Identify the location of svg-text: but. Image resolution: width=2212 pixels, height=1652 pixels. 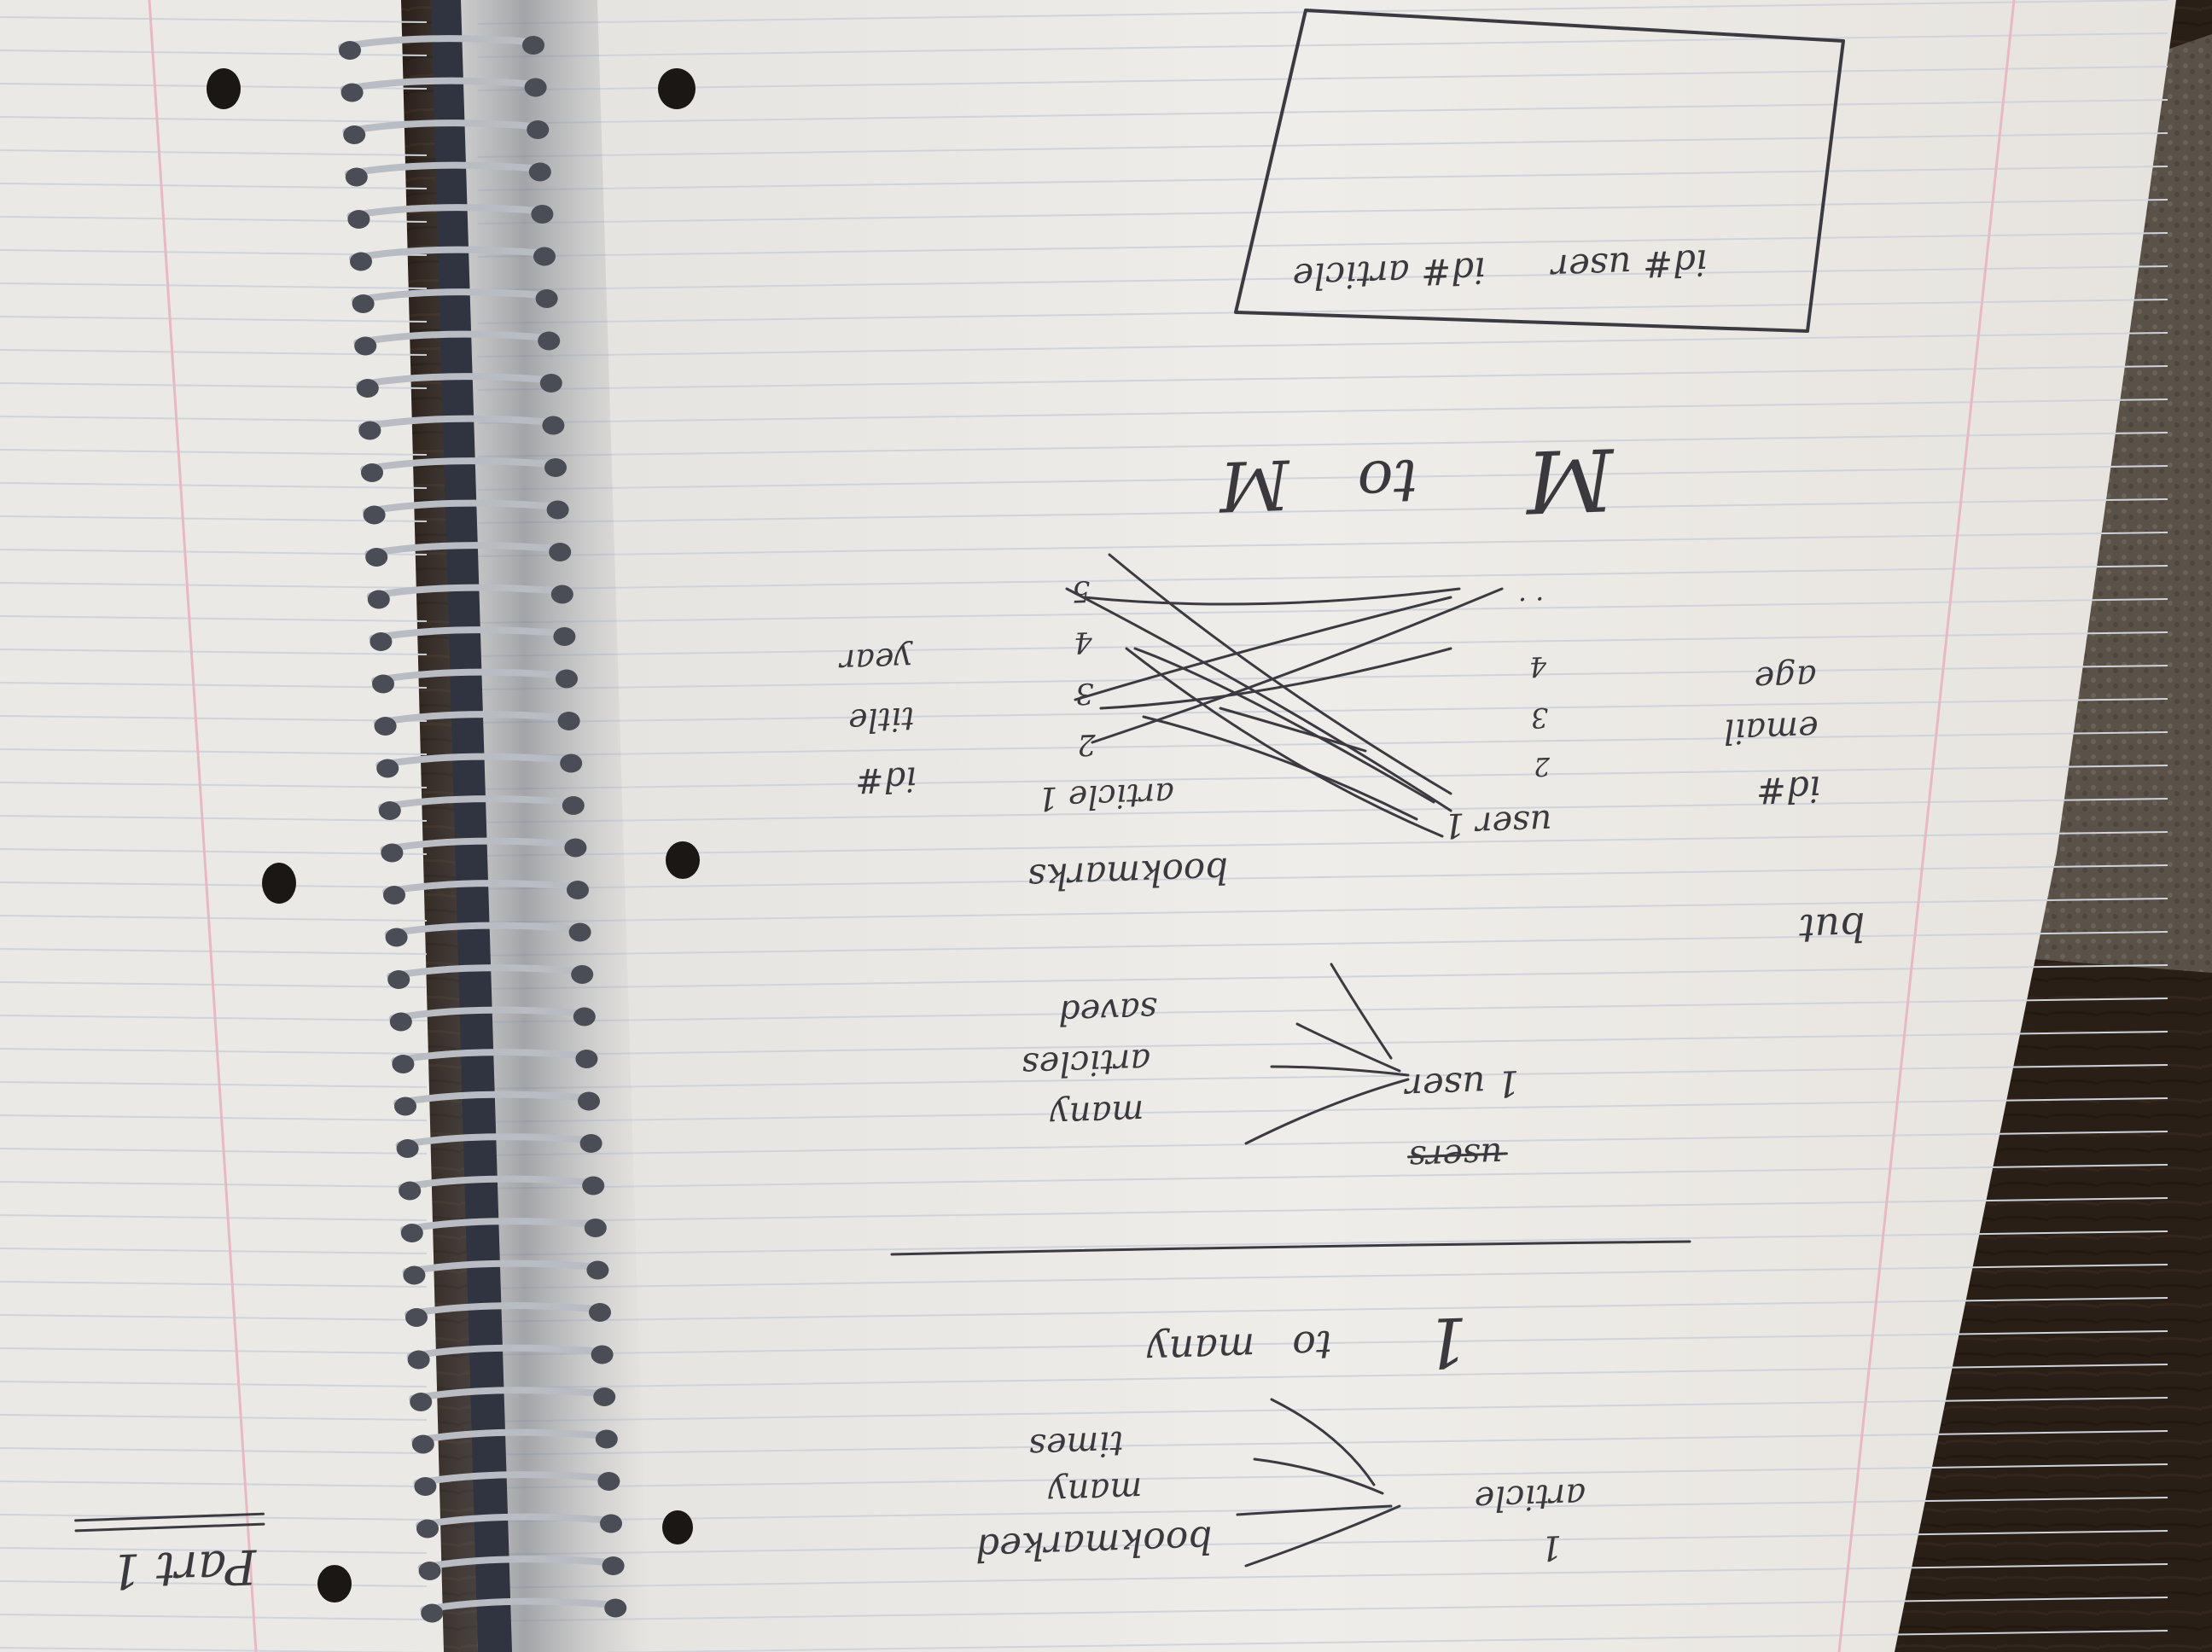
(1832, 928).